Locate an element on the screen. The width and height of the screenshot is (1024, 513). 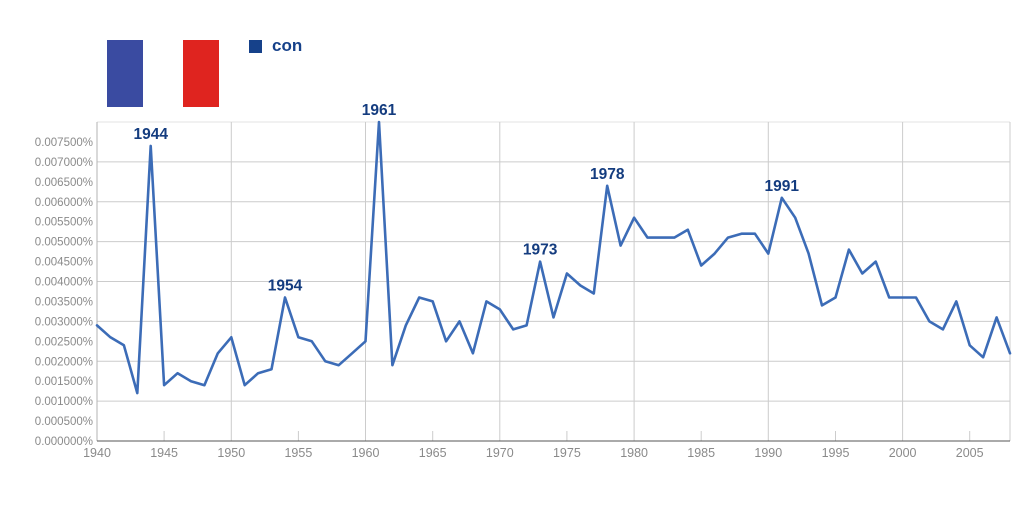
france-flag is located at coordinates (163, 73).